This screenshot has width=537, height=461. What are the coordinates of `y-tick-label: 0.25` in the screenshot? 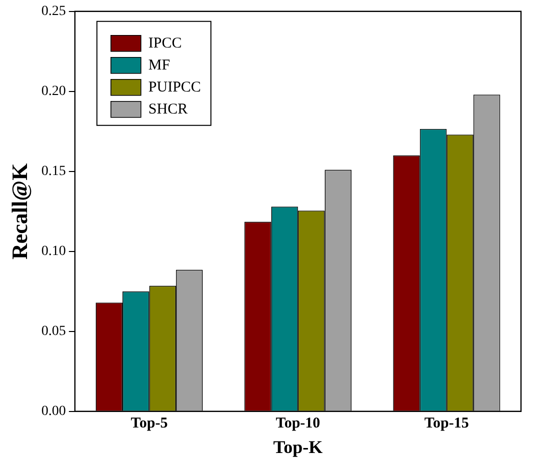 It's located at (53, 12).